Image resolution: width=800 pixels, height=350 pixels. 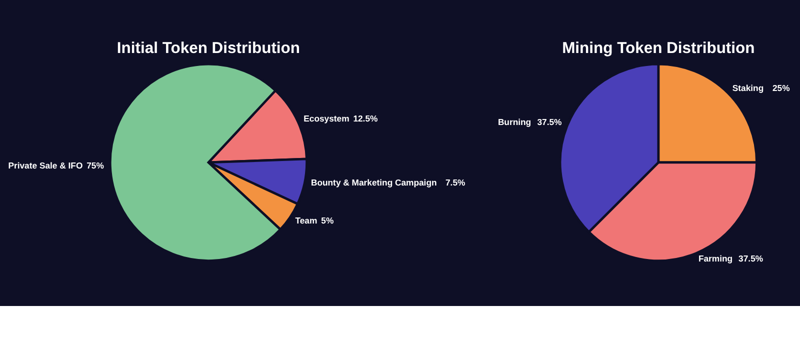 What do you see at coordinates (327, 118) in the screenshot?
I see `slice-label: Ecosystem` at bounding box center [327, 118].